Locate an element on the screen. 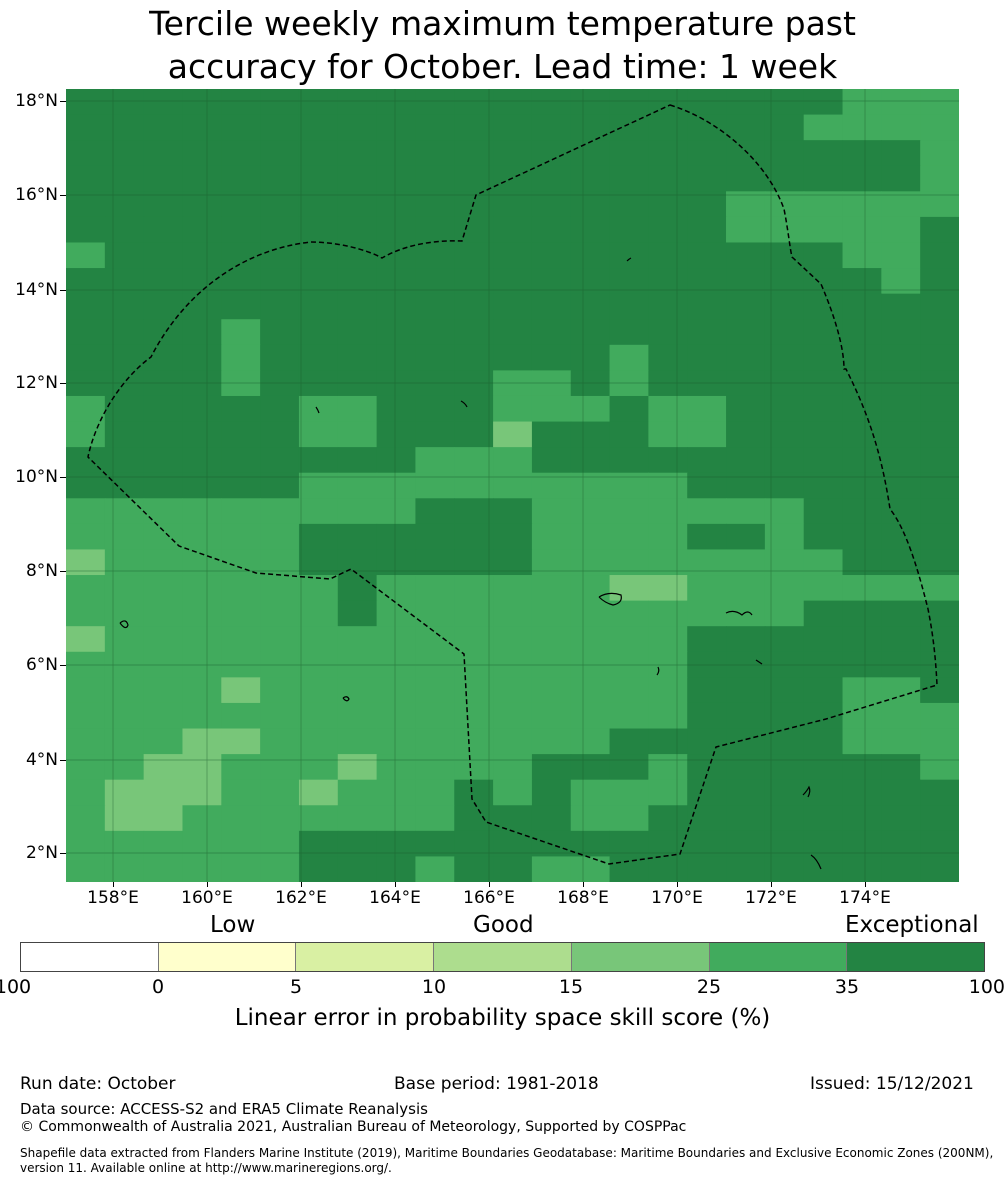  lon-tick-label: 174°E is located at coordinates (865, 898).